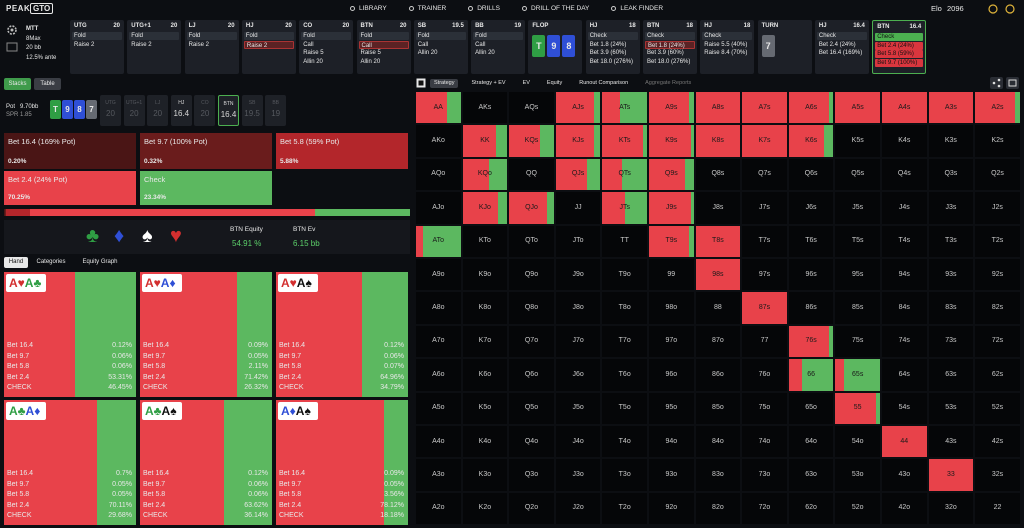 Image resolution: width=1024 pixels, height=528 pixels. What do you see at coordinates (228, 110) in the screenshot?
I see `seat: BTN 16.4` at bounding box center [228, 110].